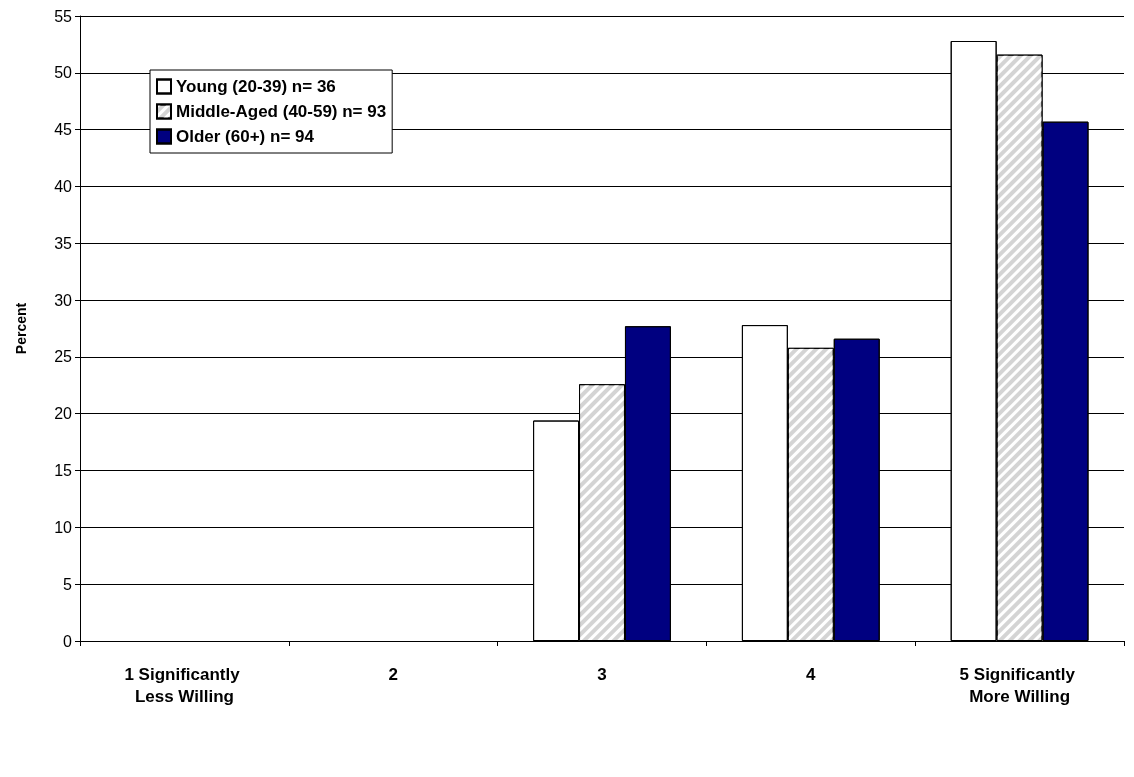  I want to click on legend-label: Older (60+) n= 94, so click(245, 136).